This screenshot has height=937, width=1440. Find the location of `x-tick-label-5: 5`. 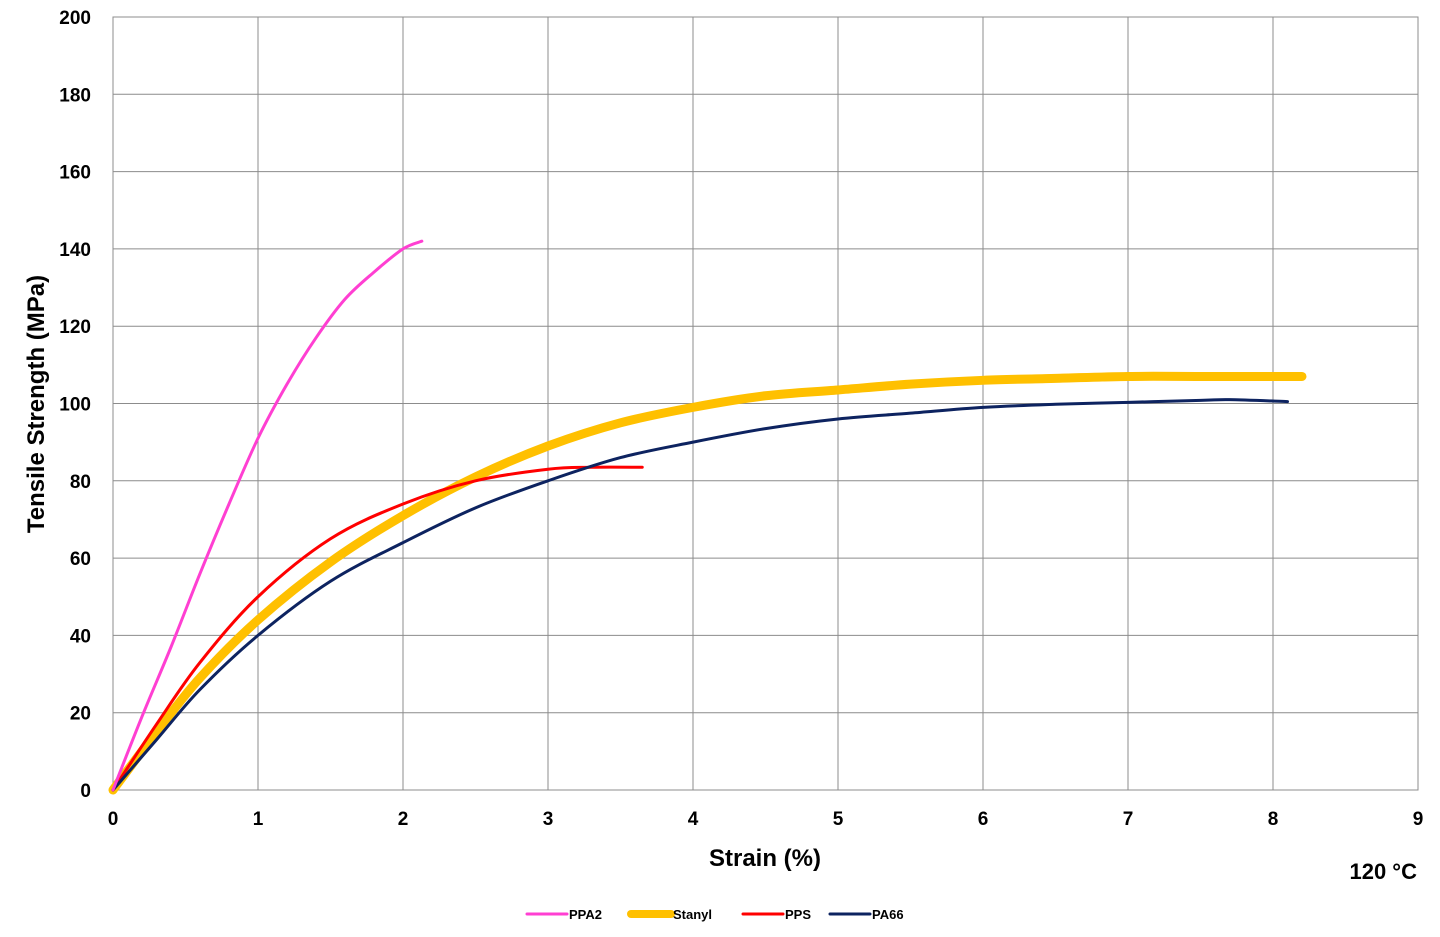

x-tick-label-5: 5 is located at coordinates (838, 819).